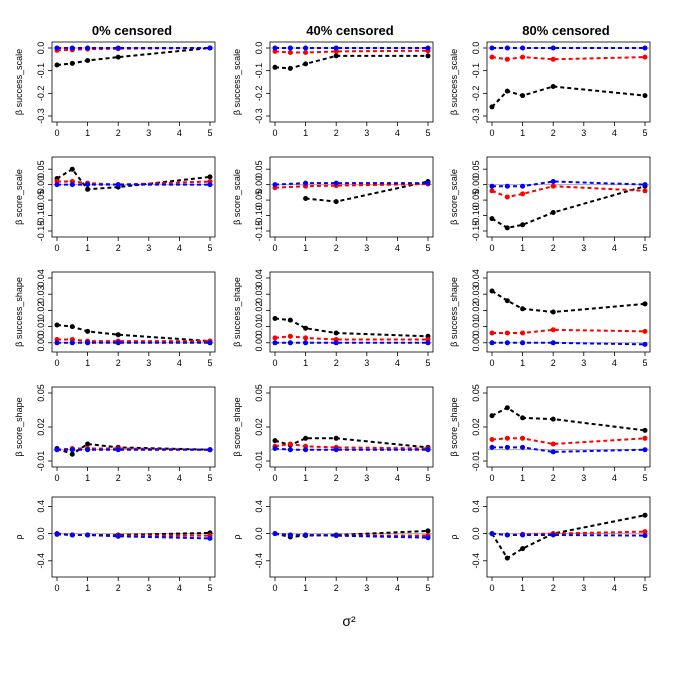  I want to click on chart-panel-r4-c2: ρ 0.4 0.0 -0.4 0 1 2 3 4 5, so click(550, 544).